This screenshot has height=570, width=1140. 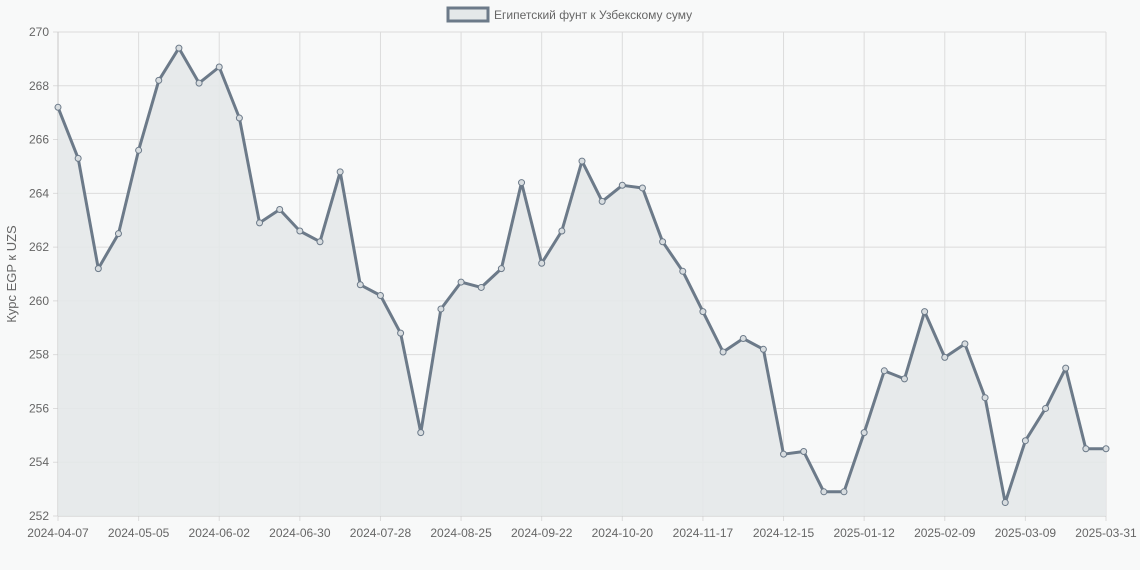 I want to click on x-tick-label: 2024-05-05, so click(x=139, y=533).